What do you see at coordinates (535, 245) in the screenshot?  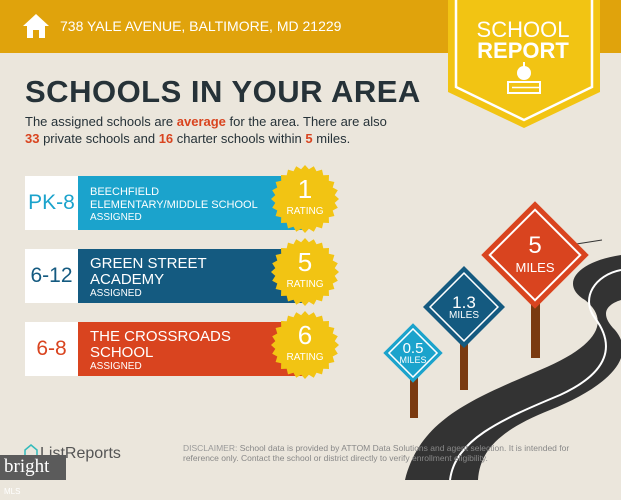 I see `sign-value: 5` at bounding box center [535, 245].